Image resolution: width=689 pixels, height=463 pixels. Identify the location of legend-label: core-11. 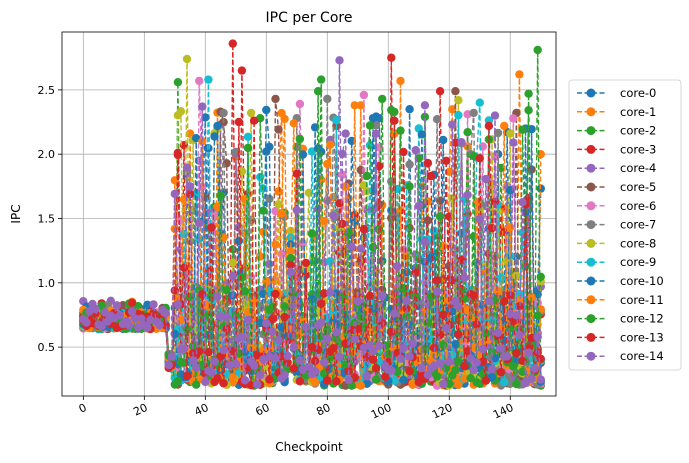
(642, 300).